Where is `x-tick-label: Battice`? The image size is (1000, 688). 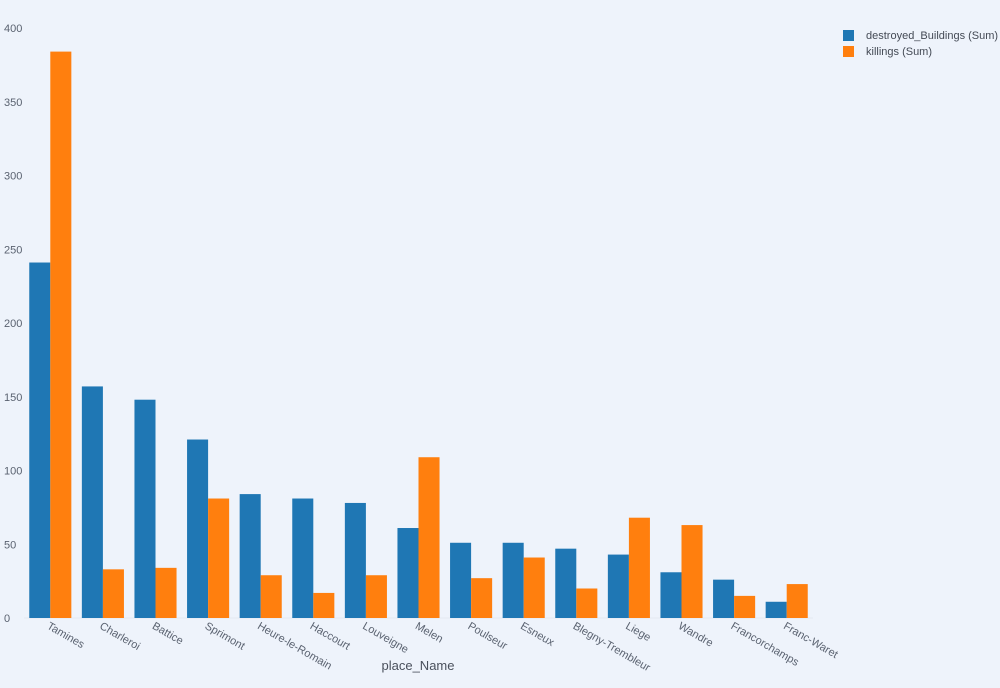 x-tick-label: Battice is located at coordinates (167, 633).